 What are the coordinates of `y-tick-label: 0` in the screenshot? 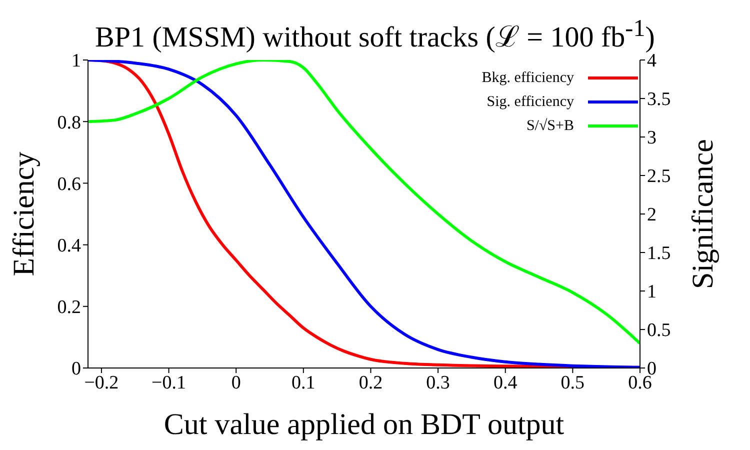 It's located at (76, 369).